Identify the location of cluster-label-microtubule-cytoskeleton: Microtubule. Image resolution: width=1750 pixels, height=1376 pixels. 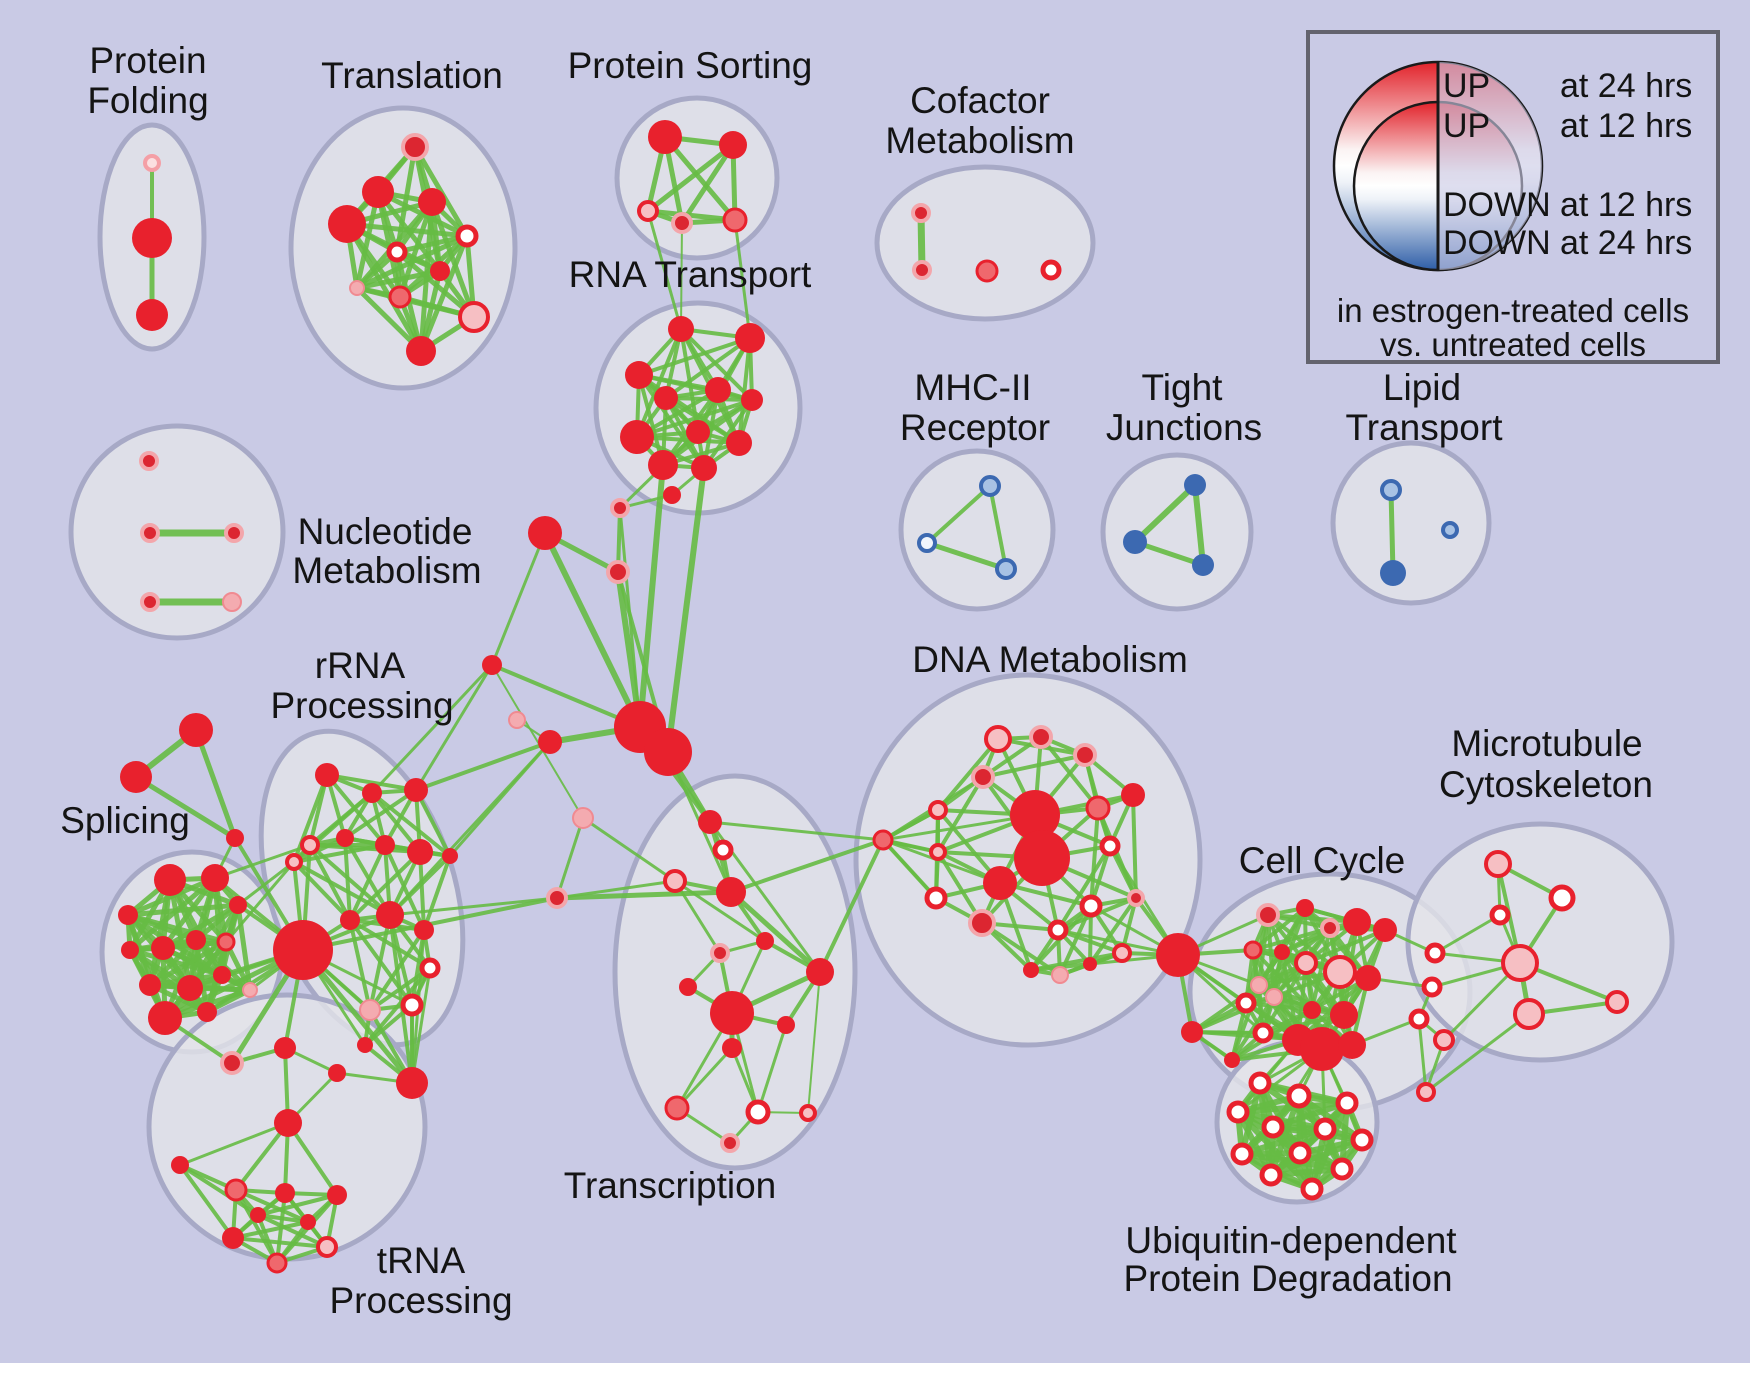
(1546, 743).